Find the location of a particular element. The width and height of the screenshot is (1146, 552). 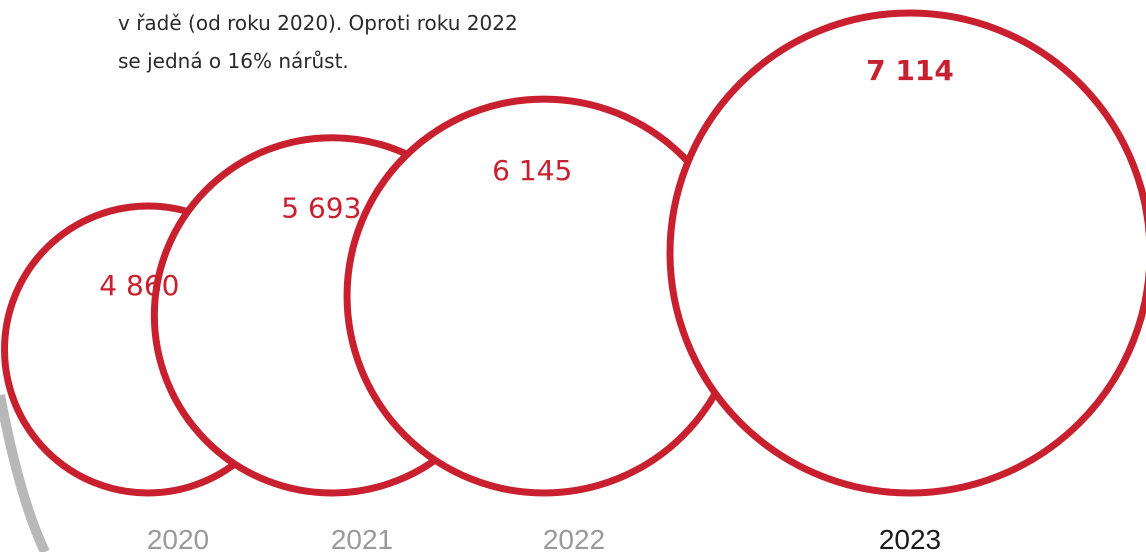

intro-line-1: v řadě (od roku 2020). Oproti roku 2022 is located at coordinates (318, 23).